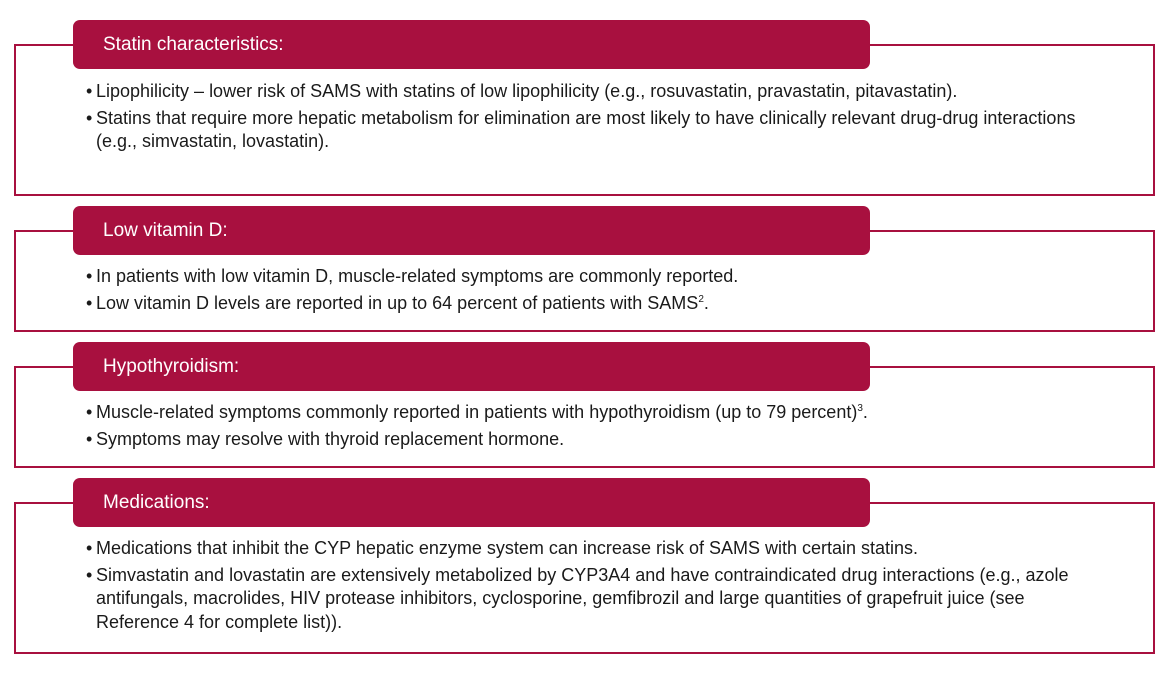 The image size is (1172, 678). What do you see at coordinates (156, 502) in the screenshot?
I see `section-title: Medications:` at bounding box center [156, 502].